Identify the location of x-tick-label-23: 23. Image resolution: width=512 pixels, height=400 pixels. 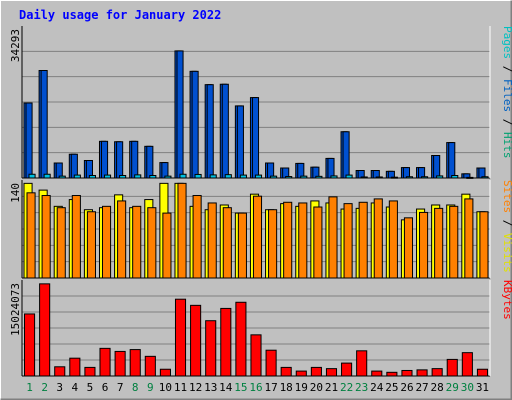
(361, 387).